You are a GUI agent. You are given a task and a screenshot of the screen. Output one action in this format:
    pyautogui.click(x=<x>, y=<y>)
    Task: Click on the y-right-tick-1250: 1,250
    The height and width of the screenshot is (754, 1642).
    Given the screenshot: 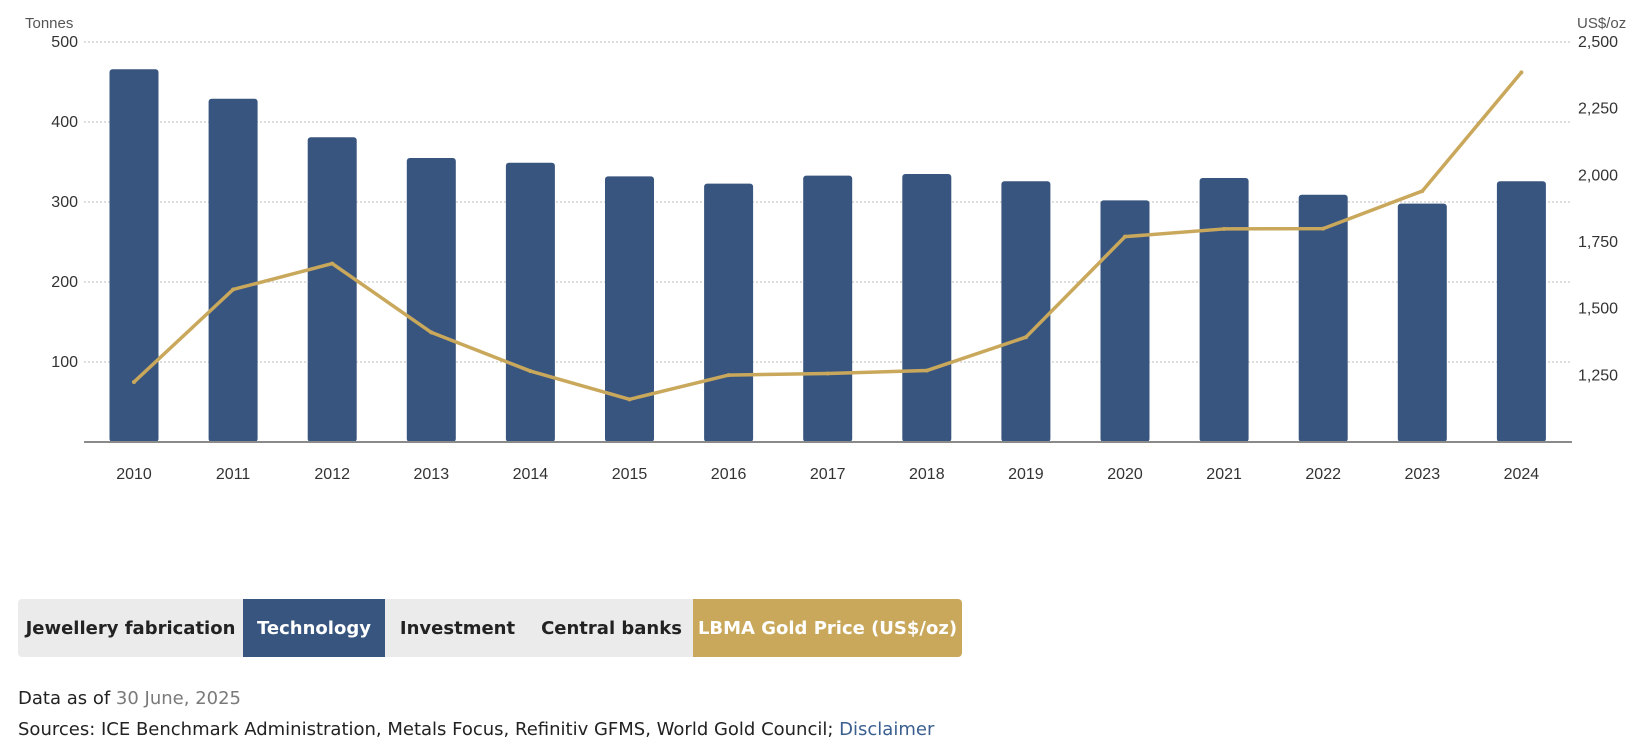 What is the action you would take?
    pyautogui.click(x=1598, y=375)
    